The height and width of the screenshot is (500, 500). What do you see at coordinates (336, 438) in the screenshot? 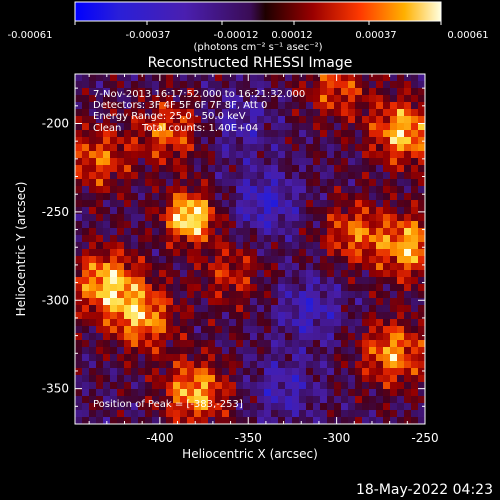
I see `x-tick-label: -300` at bounding box center [336, 438].